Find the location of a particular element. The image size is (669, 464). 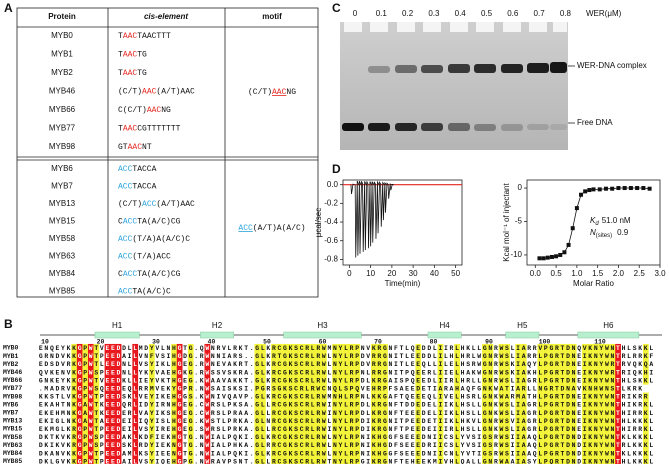

residue: M is located at coordinates (518, 396).